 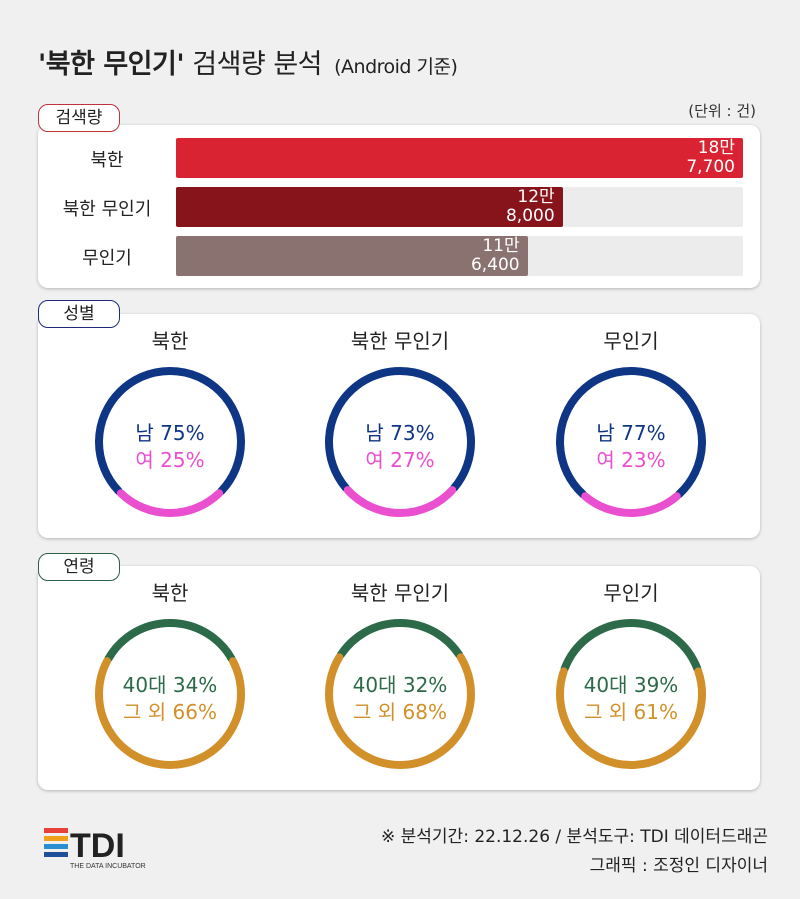 I want to click on tdi-logo-mark: TDI THE DATA INCUBATOR, so click(x=95, y=848).